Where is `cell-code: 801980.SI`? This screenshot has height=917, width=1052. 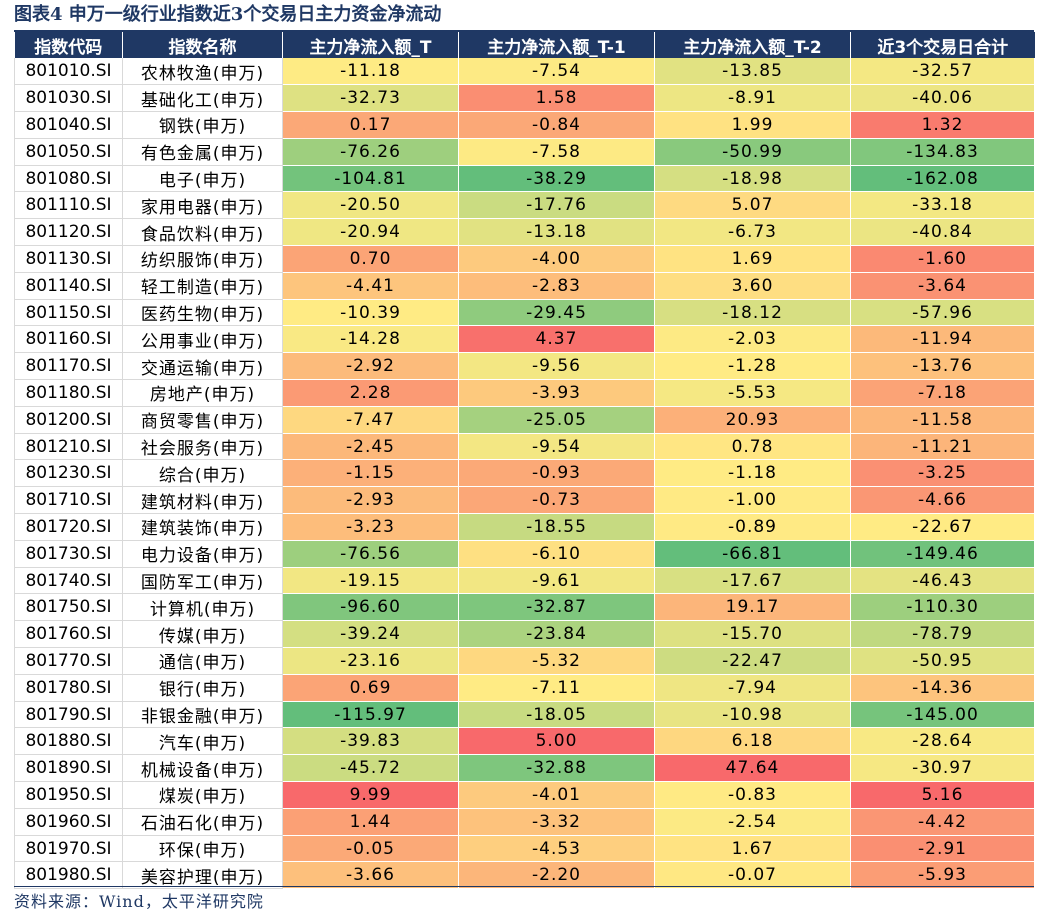
cell-code: 801980.SI is located at coordinates (68, 875).